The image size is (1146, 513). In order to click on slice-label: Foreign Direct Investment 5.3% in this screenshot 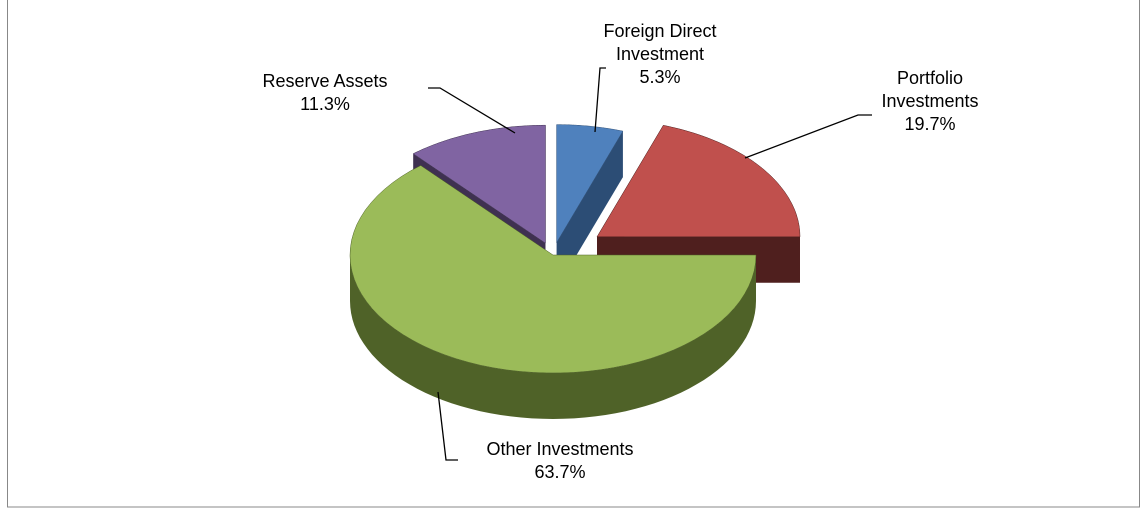, I will do `click(660, 54)`.